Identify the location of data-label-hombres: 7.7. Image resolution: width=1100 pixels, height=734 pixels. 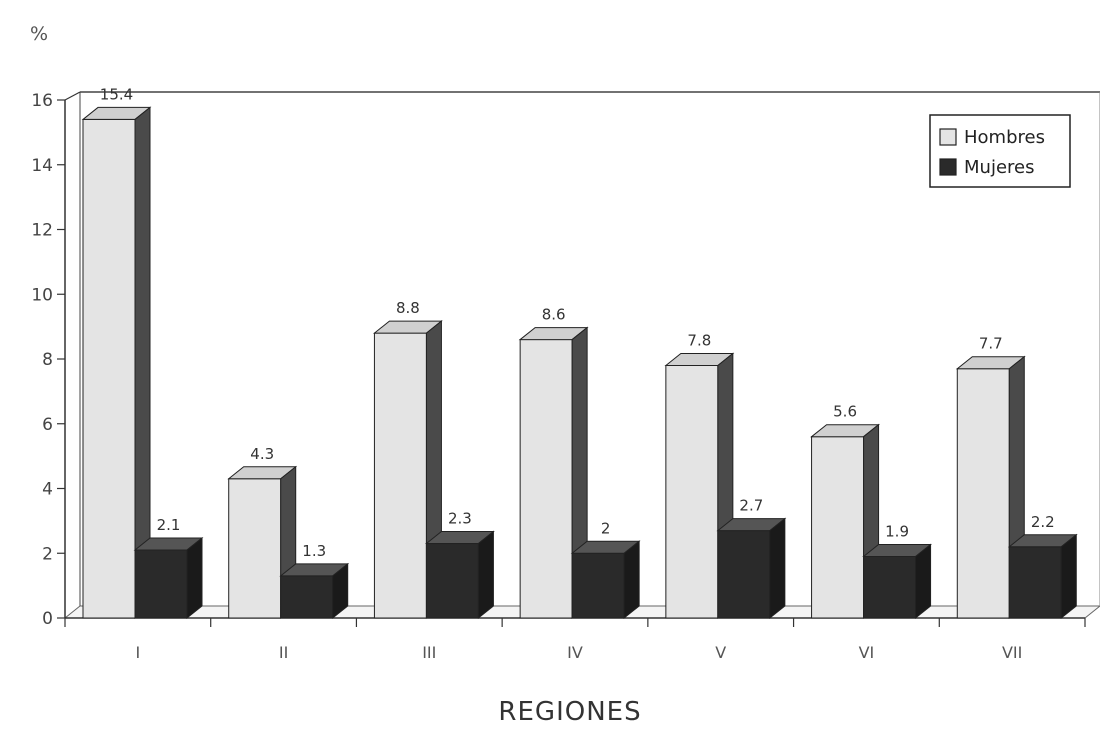
(991, 344).